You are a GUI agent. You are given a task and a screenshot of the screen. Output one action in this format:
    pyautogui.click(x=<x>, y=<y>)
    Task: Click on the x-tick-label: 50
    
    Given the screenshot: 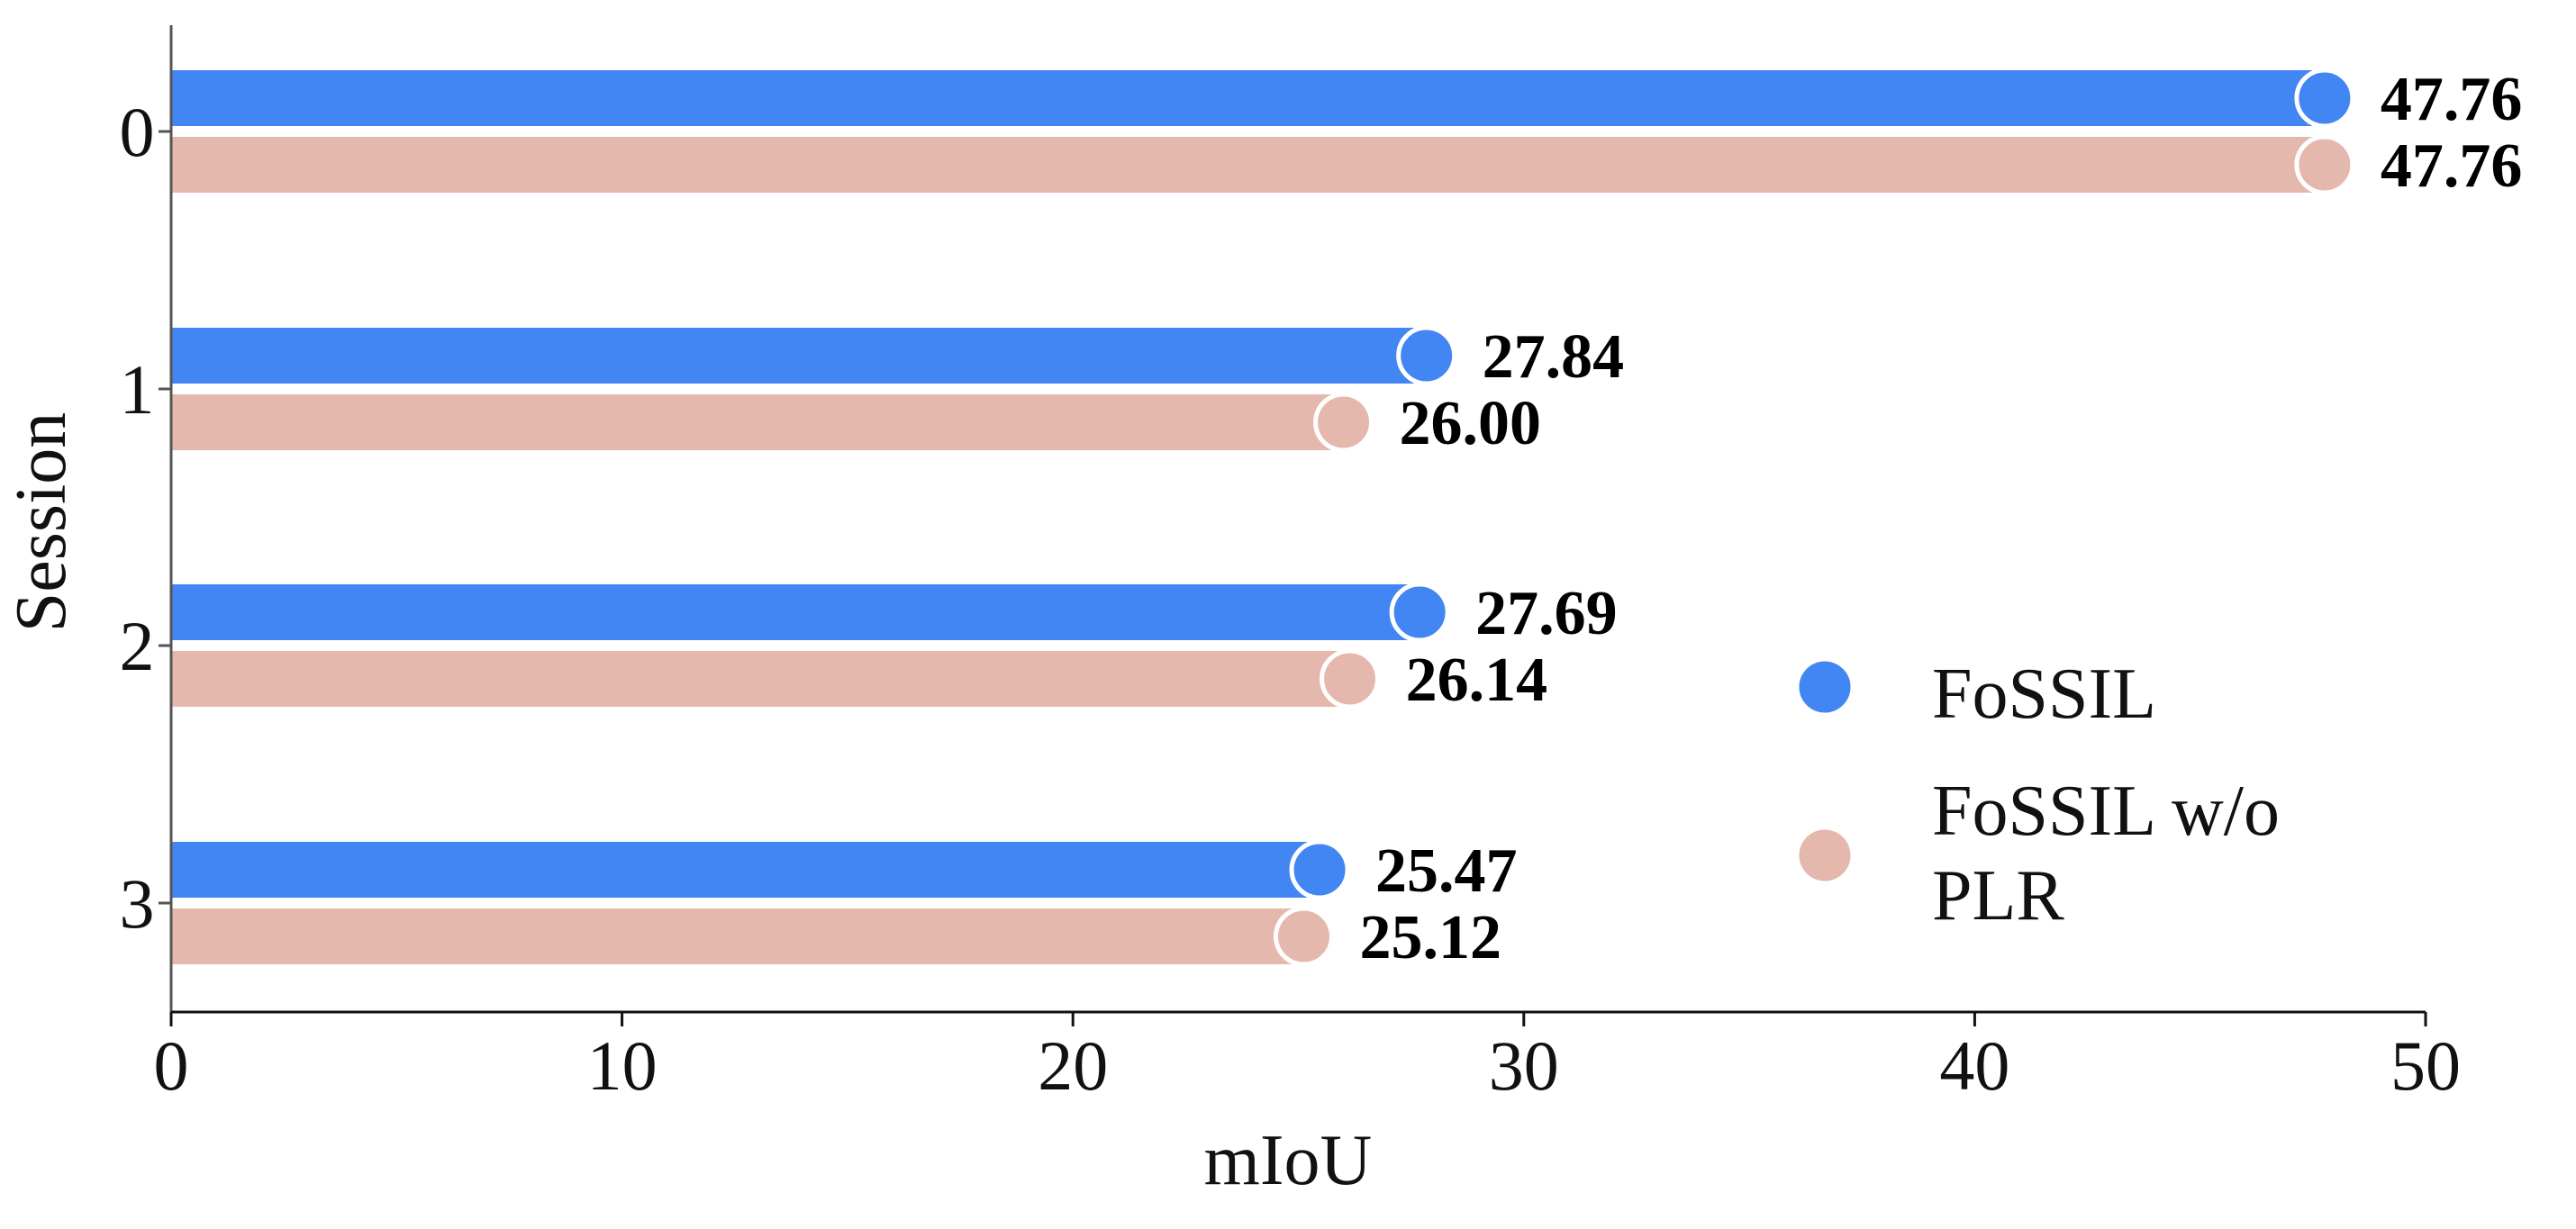 What is the action you would take?
    pyautogui.click(x=2425, y=1065)
    